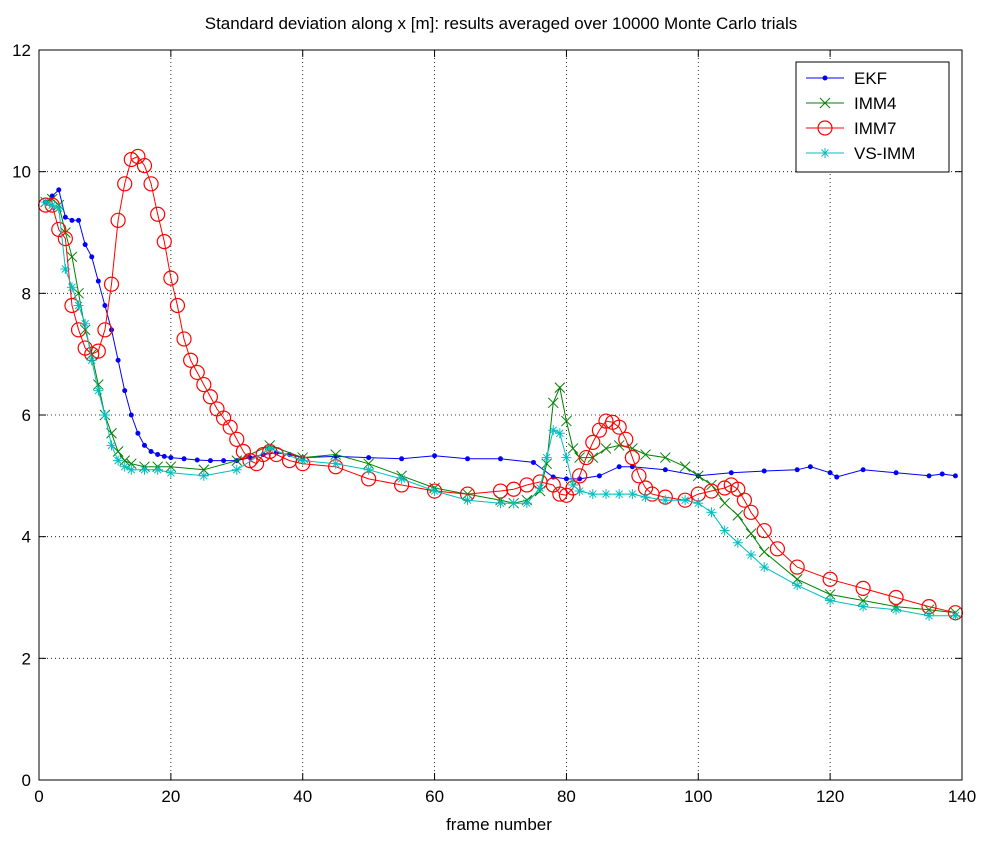 The image size is (984, 846). What do you see at coordinates (26, 658) in the screenshot?
I see `y-tick-label: 2` at bounding box center [26, 658].